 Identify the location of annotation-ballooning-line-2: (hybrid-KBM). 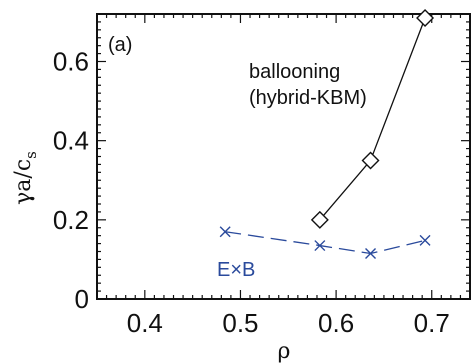
(308, 98).